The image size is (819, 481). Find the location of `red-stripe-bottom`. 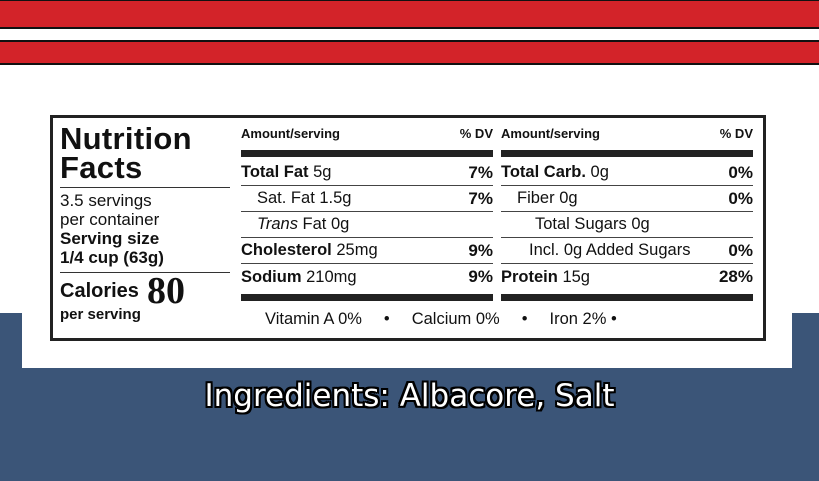

red-stripe-bottom is located at coordinates (409, 52).